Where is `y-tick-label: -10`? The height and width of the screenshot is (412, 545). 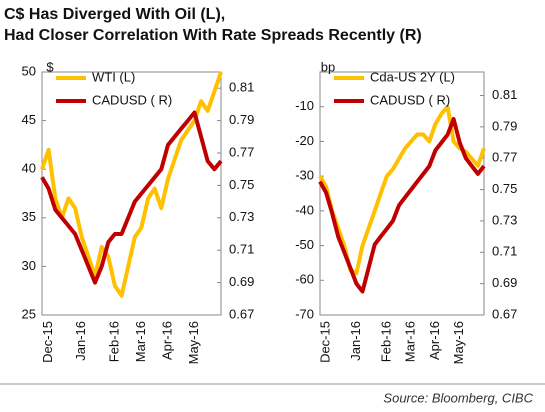
y-tick-label: -10 is located at coordinates (304, 105).